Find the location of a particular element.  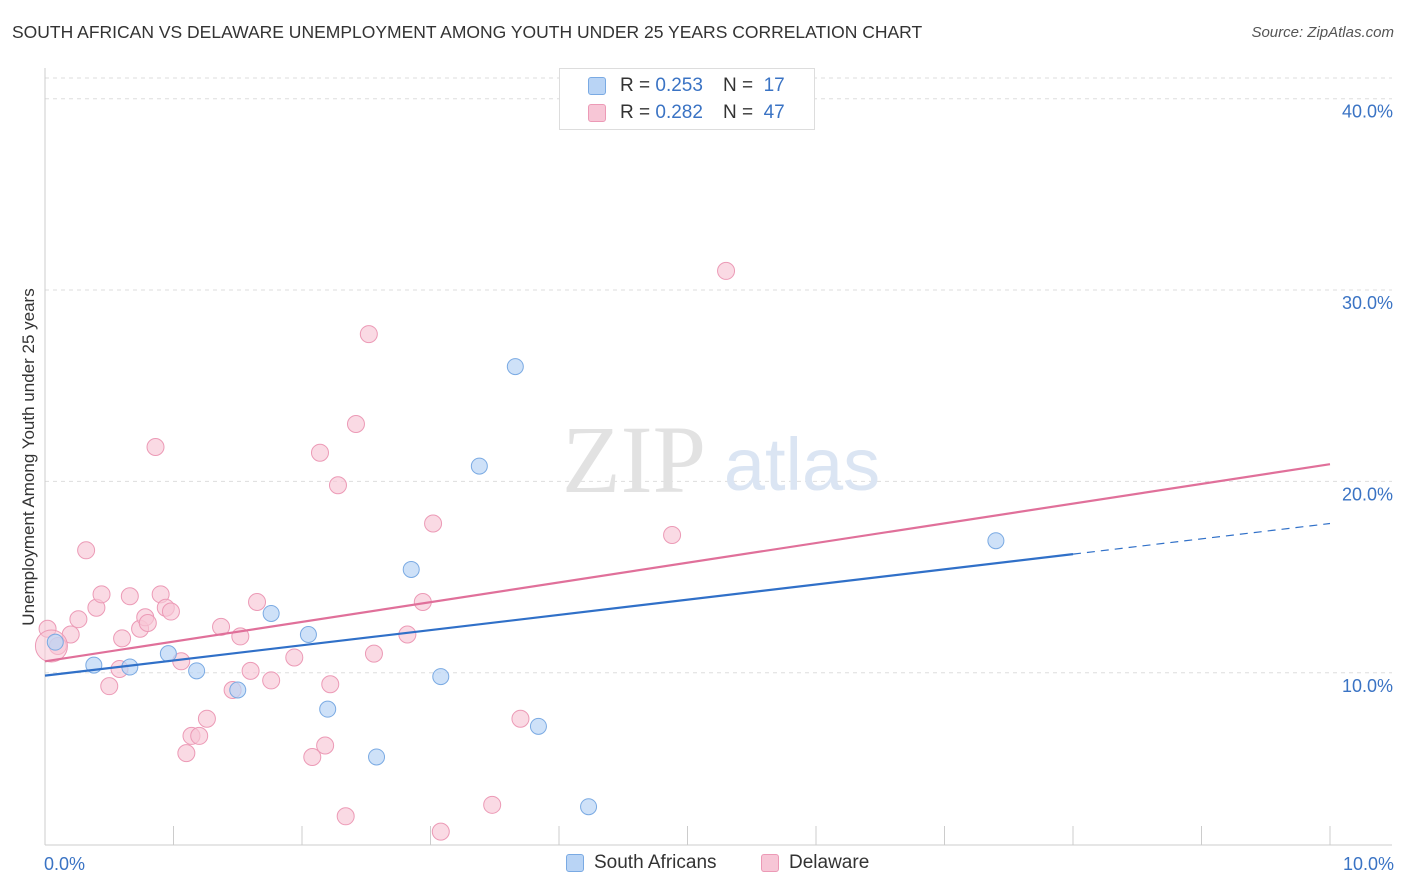

legend-item-south-africans: South Africans is located at coordinates (641, 863).